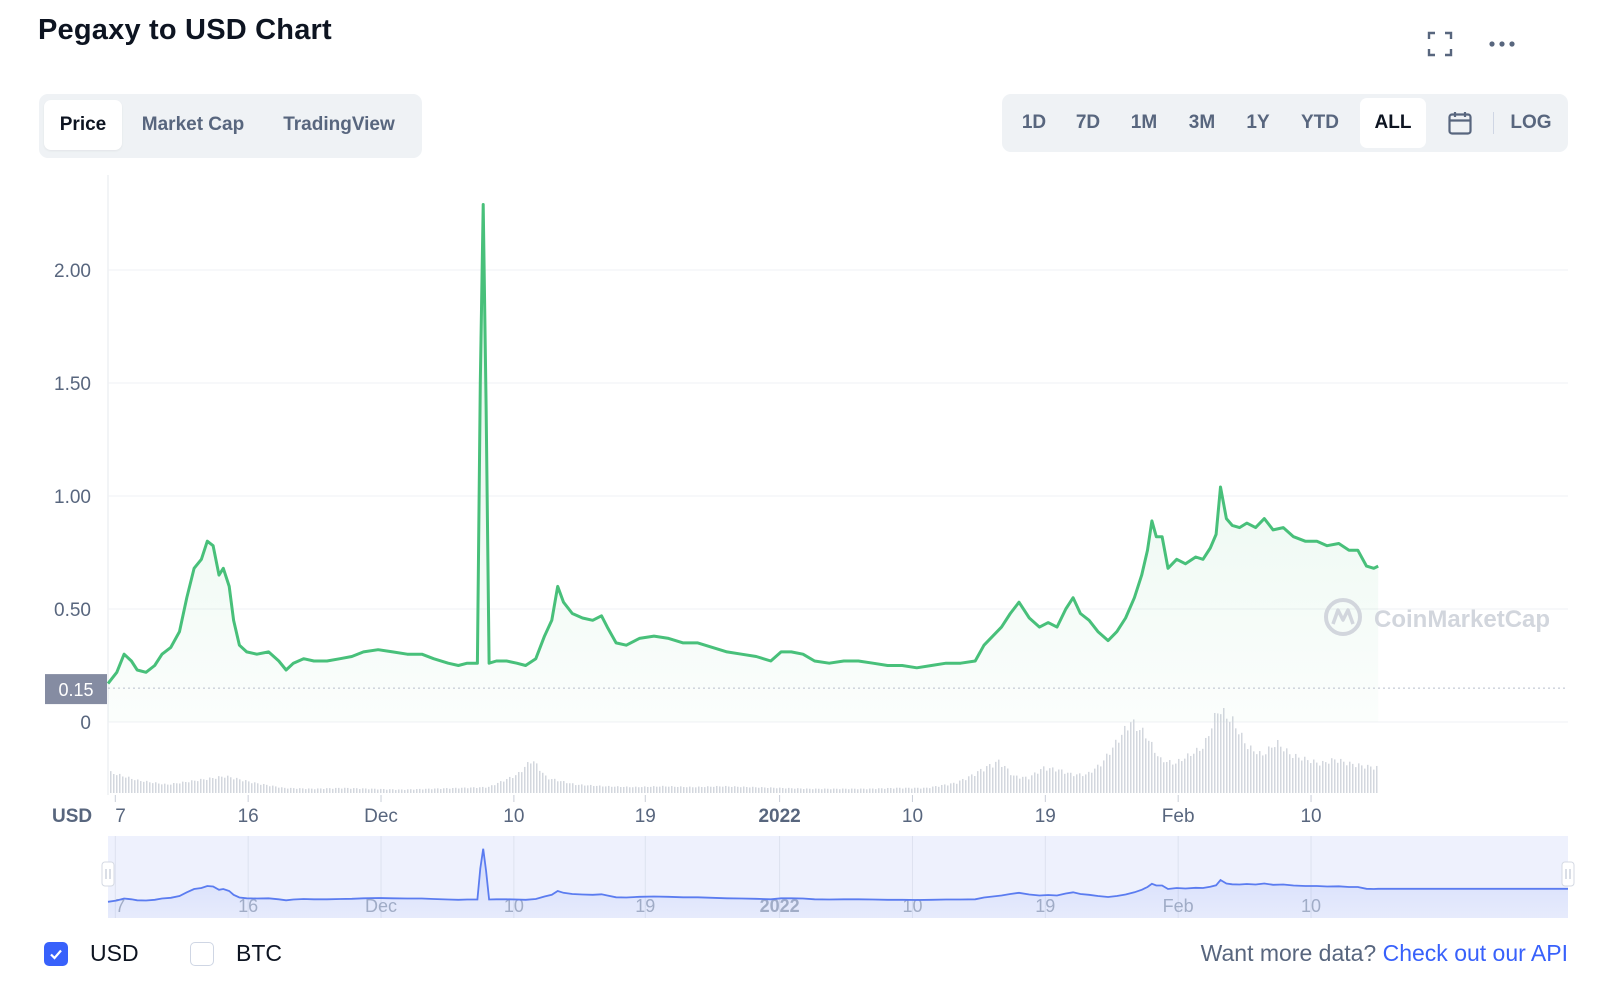  I want to click on range-ytd: YTD, so click(1320, 122).